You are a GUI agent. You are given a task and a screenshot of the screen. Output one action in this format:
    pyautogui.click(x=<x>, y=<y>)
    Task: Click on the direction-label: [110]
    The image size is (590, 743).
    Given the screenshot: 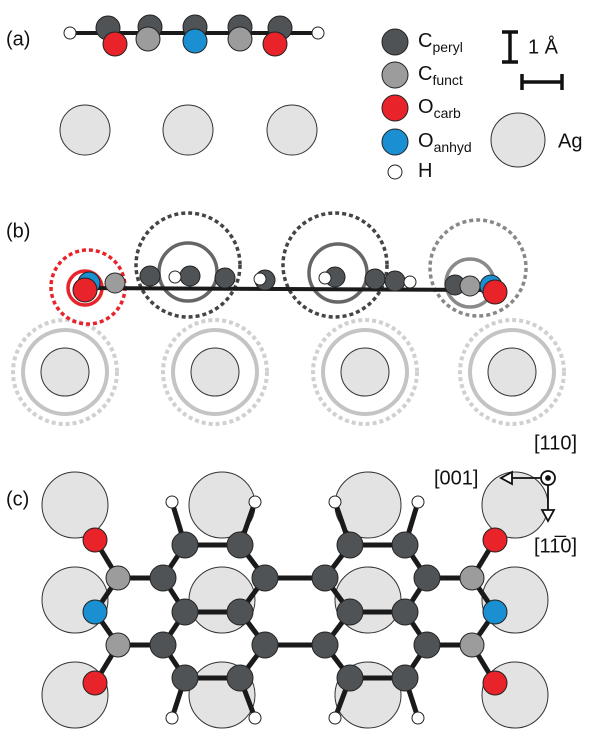 What is the action you would take?
    pyautogui.click(x=555, y=443)
    